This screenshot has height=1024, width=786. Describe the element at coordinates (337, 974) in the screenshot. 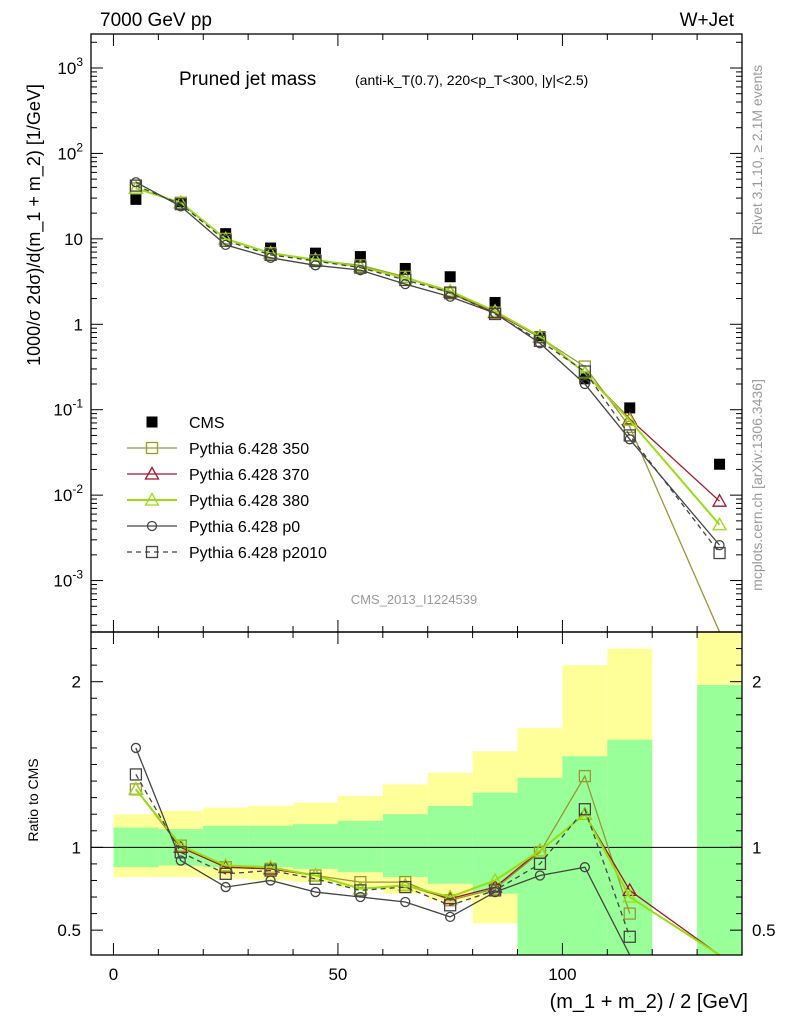

I see `x-tick-label: 50` at that location.